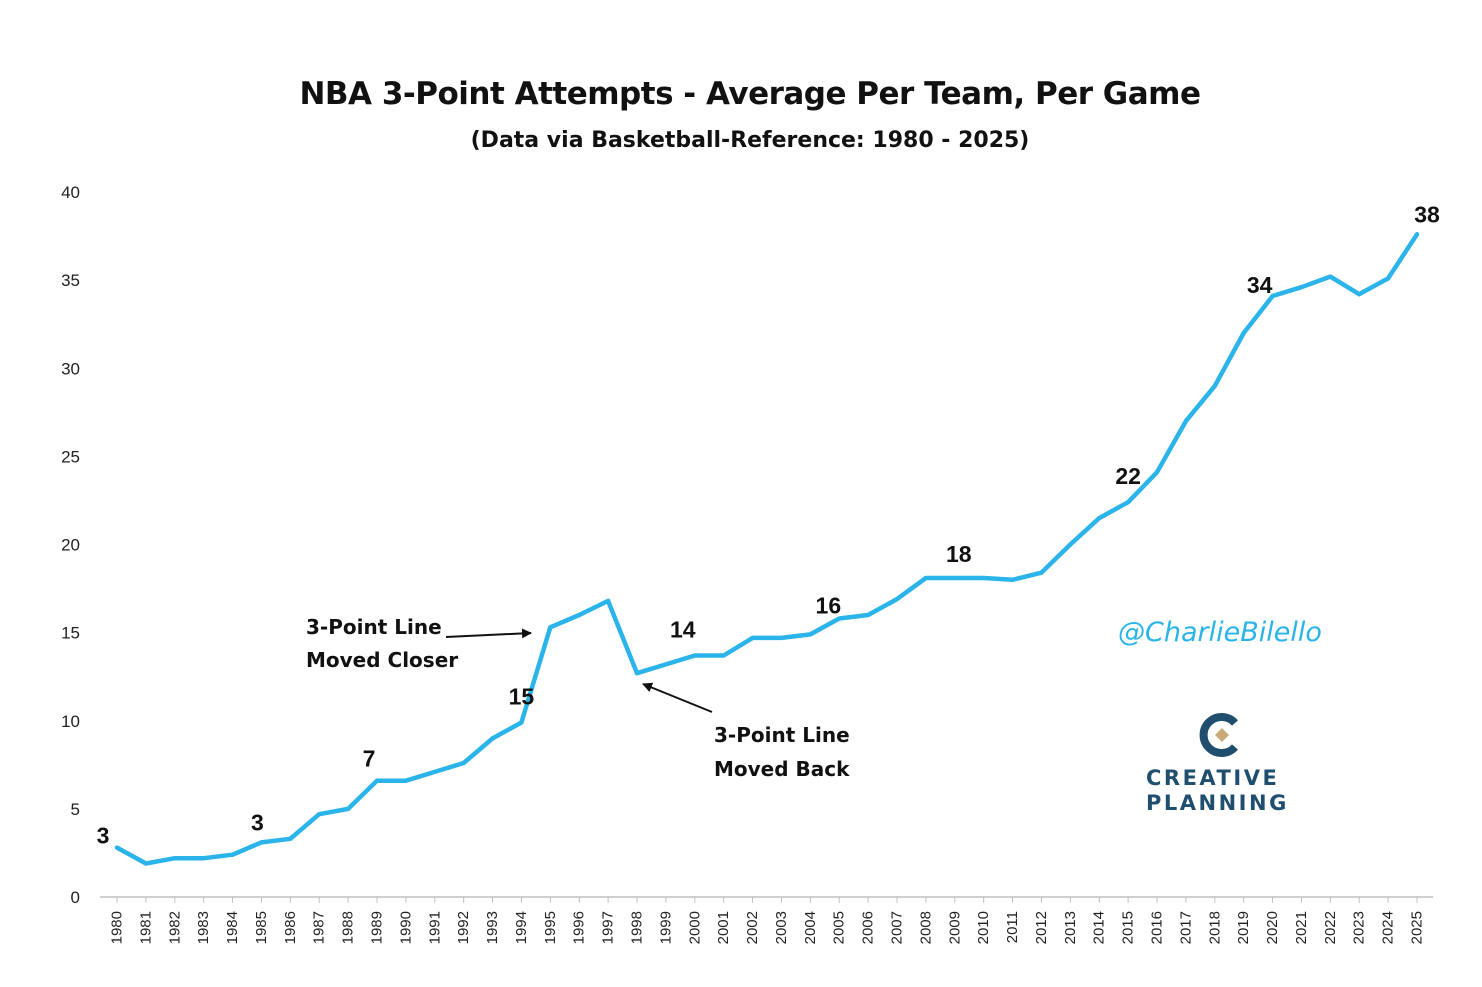  I want to click on x-tick-label: 2010, so click(983, 927).